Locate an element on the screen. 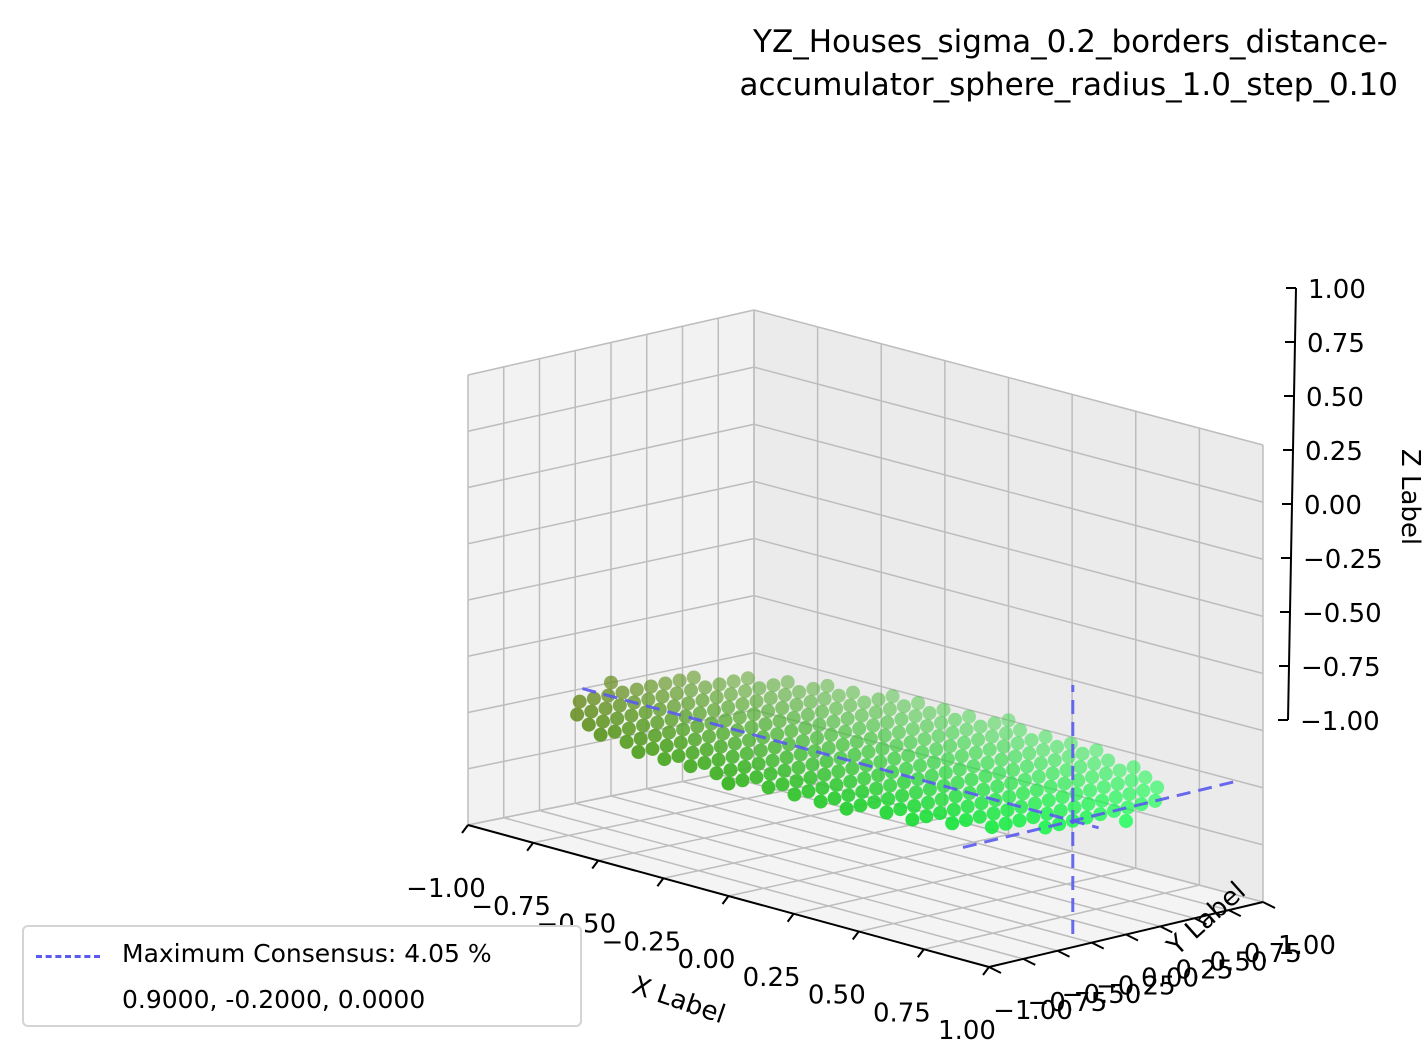 This screenshot has width=1427, height=1053. x-tick-label: 1.00 is located at coordinates (967, 1031).